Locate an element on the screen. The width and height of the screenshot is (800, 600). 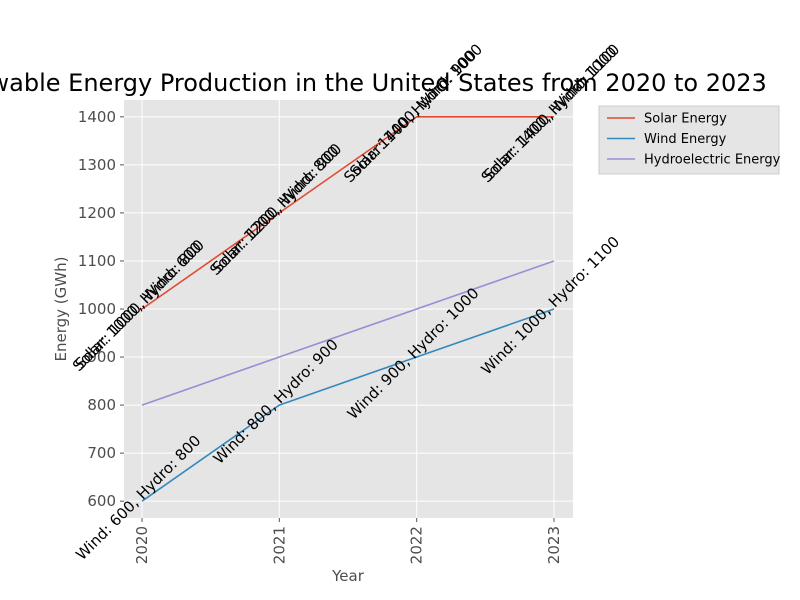
y-tick-label: 700 is located at coordinates (101, 453).